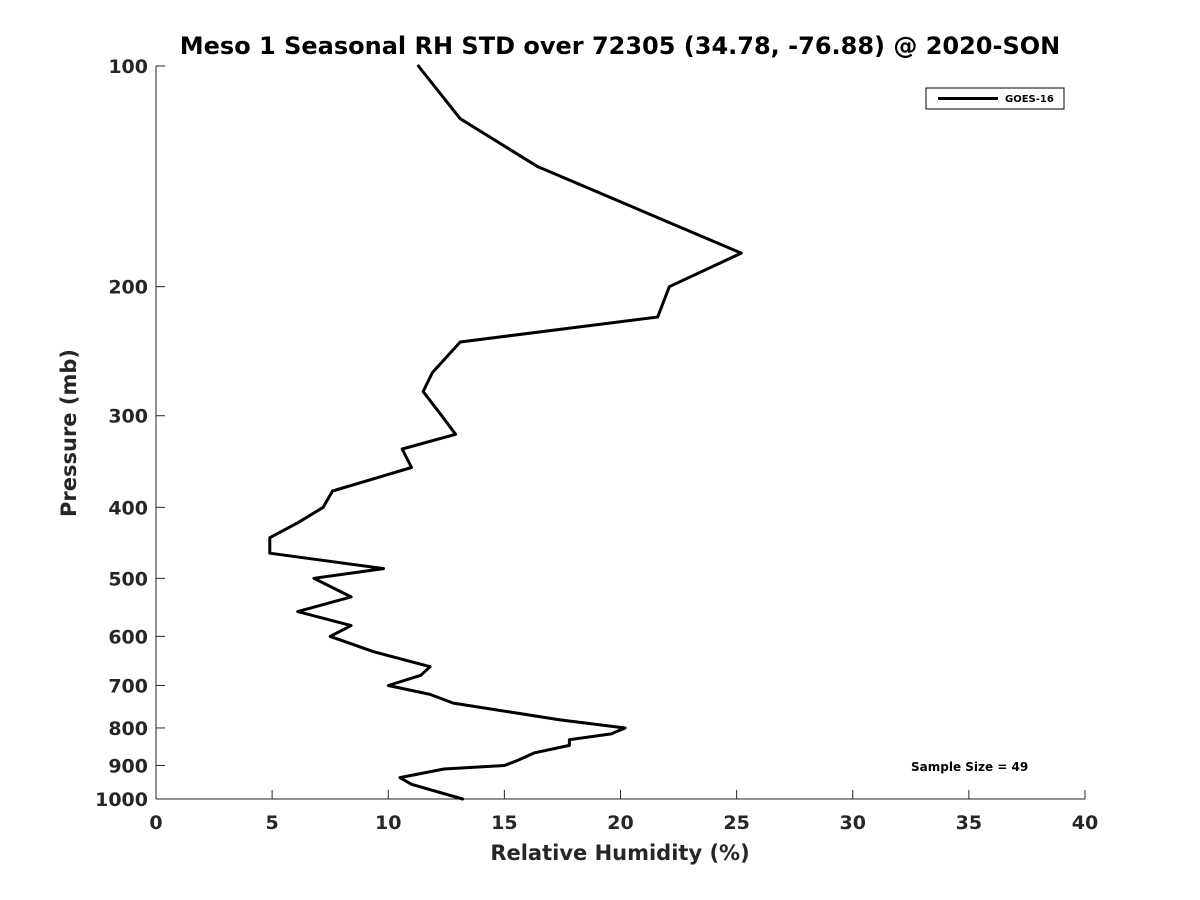 The height and width of the screenshot is (900, 1200). I want to click on x-tick-label: 40, so click(1085, 823).